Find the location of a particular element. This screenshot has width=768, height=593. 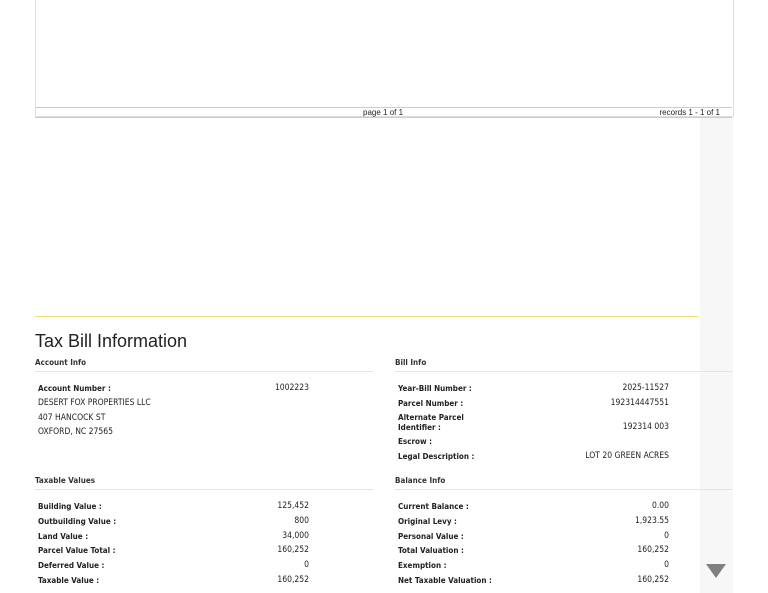

taxable-value: 125,452 is located at coordinates (293, 506).